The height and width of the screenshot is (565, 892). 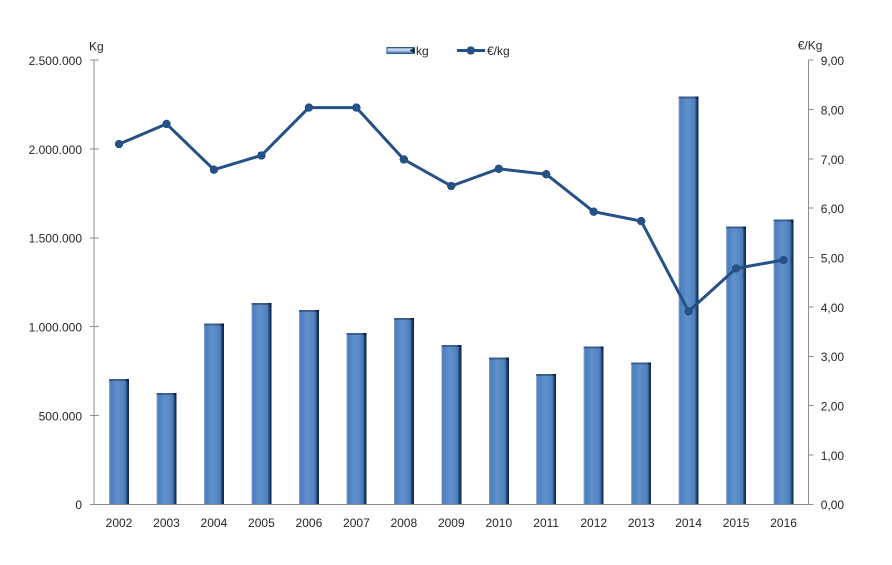 What do you see at coordinates (498, 523) in the screenshot?
I see `svg-text: 2010` at bounding box center [498, 523].